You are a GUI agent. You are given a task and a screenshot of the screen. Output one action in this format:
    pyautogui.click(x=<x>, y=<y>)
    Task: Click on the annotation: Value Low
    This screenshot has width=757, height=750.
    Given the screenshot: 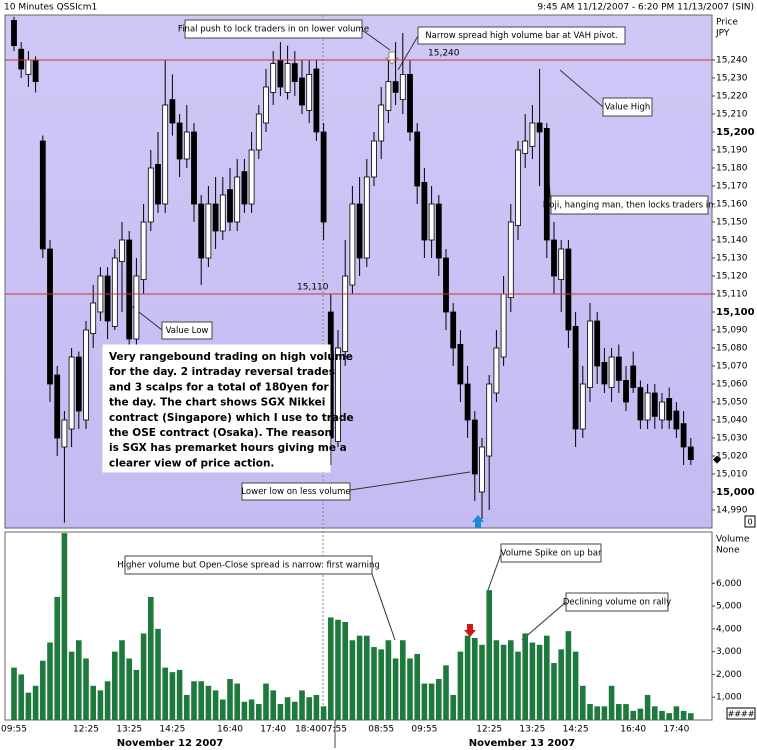 What is the action you would take?
    pyautogui.click(x=187, y=331)
    